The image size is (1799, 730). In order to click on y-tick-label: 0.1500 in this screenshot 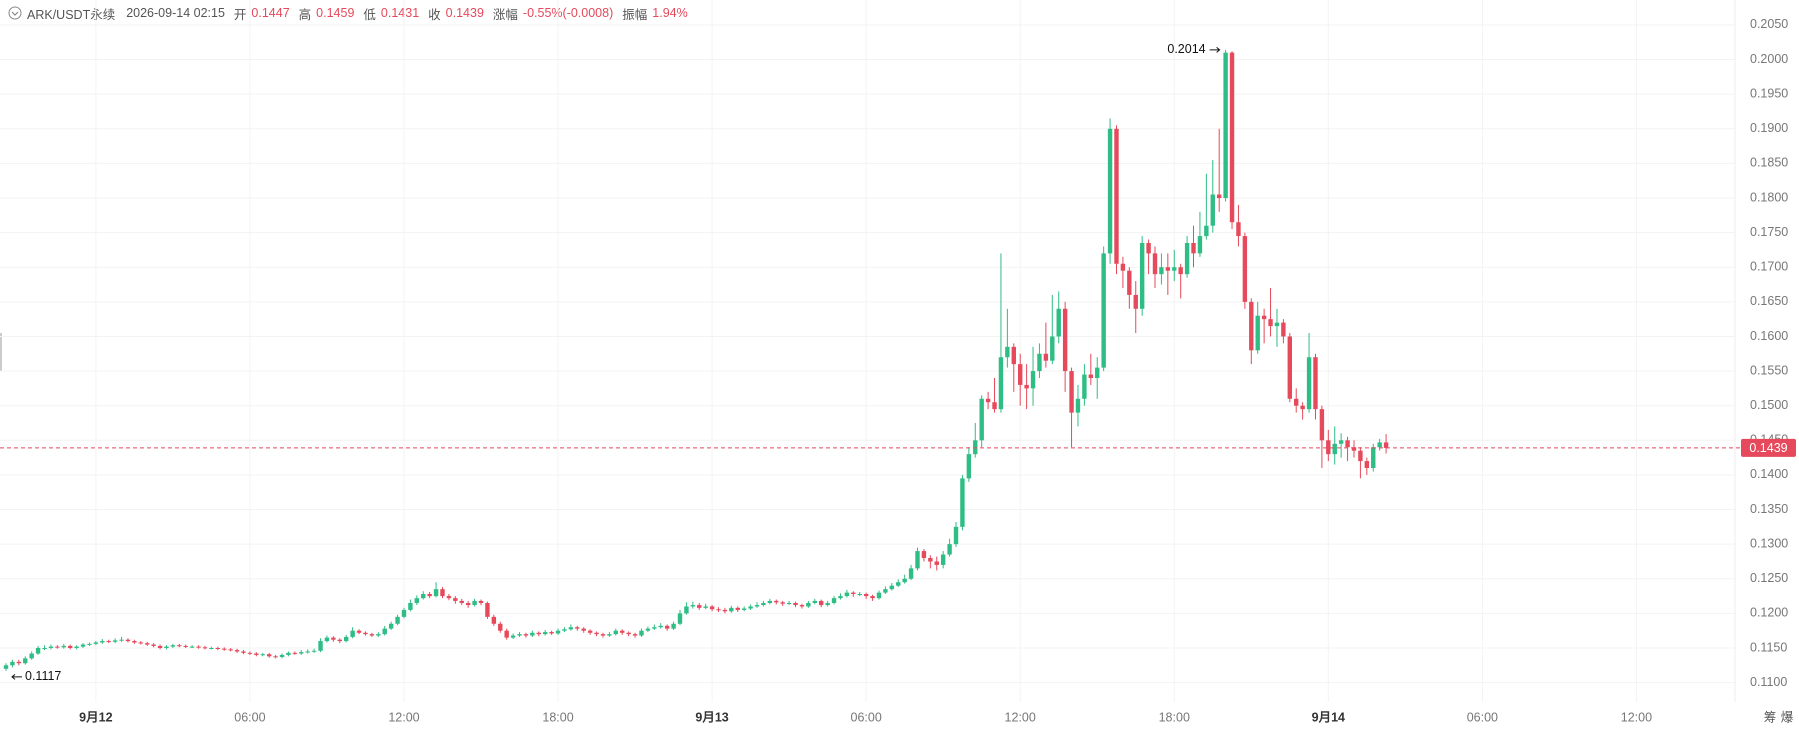, I will do `click(1769, 405)`.